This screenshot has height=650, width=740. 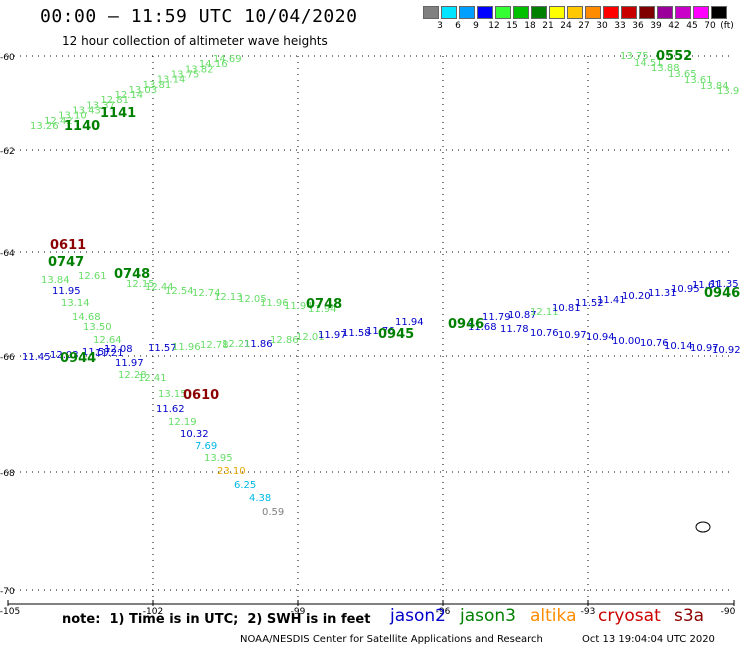 I want to click on pass-time-label: 0748, so click(x=324, y=304).